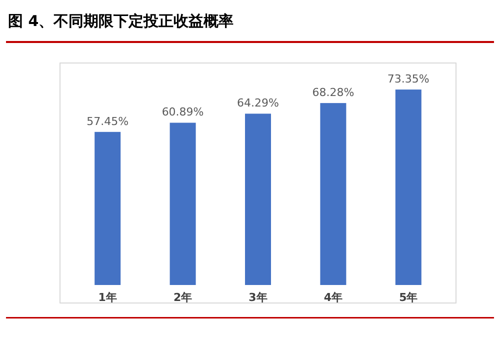 The height and width of the screenshot is (353, 499). What do you see at coordinates (408, 79) in the screenshot?
I see `data-label: 73.35%` at bounding box center [408, 79].